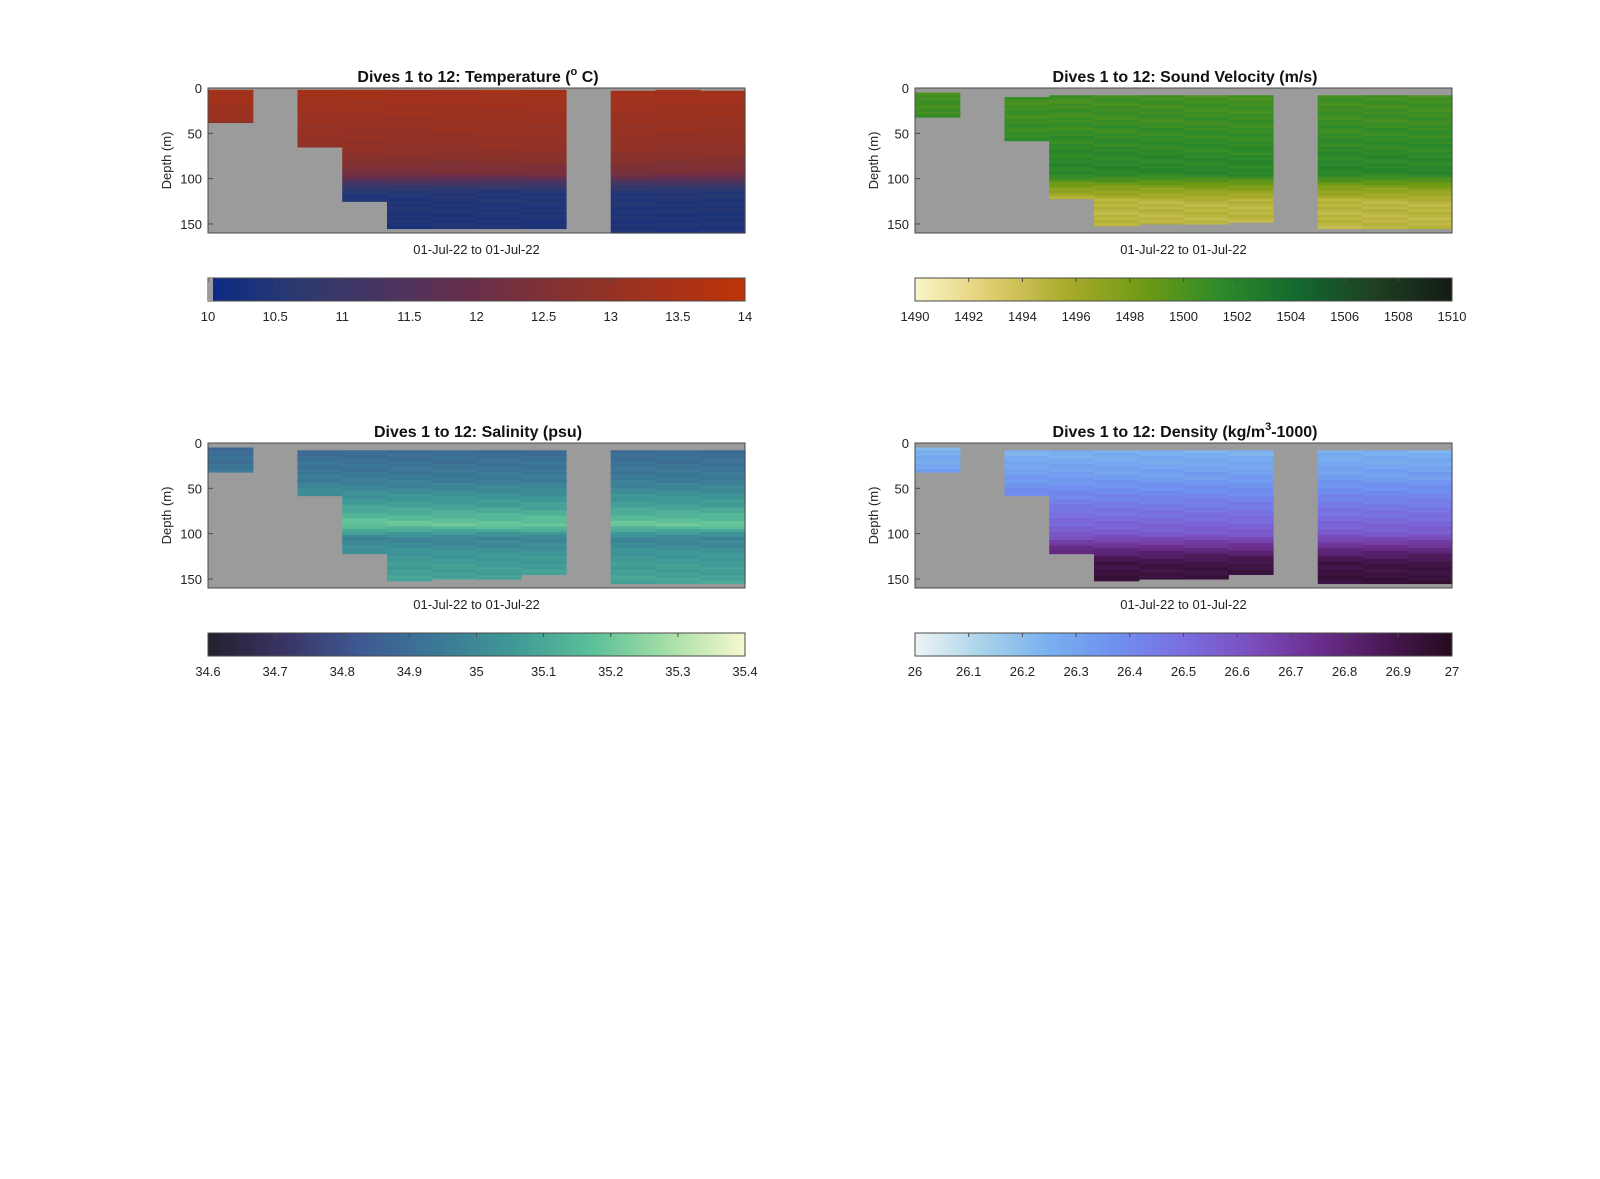 The image size is (1600, 1179). I want to click on colorbar-tick-label: 26.9, so click(1398, 671).